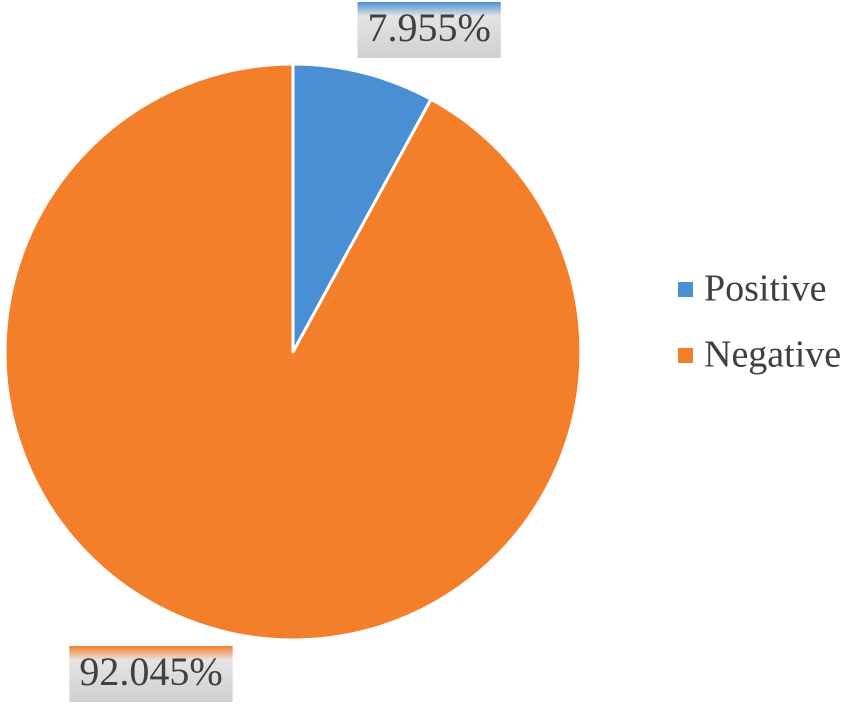 This screenshot has width=854, height=704. I want to click on pie-slice, so click(362, 208).